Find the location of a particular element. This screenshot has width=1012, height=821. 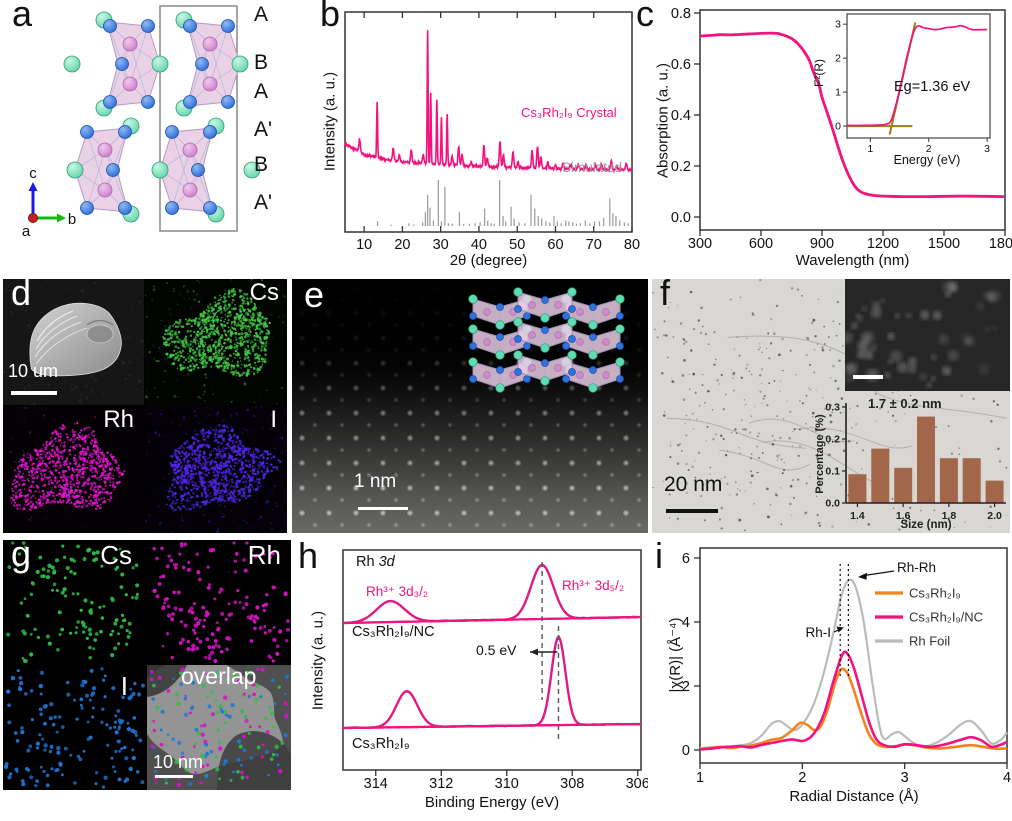

xps-region-label: Rh 3d is located at coordinates (375, 562).